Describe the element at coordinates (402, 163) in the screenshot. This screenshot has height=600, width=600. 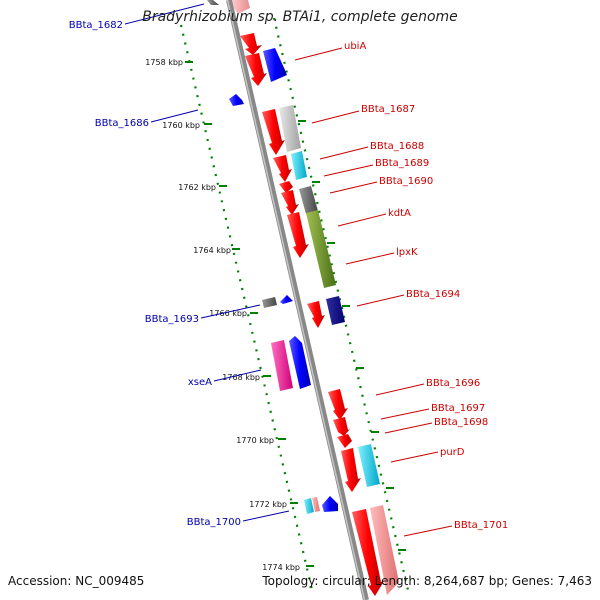
I see `gene-label-BBta_1689: BBta_1689` at that location.